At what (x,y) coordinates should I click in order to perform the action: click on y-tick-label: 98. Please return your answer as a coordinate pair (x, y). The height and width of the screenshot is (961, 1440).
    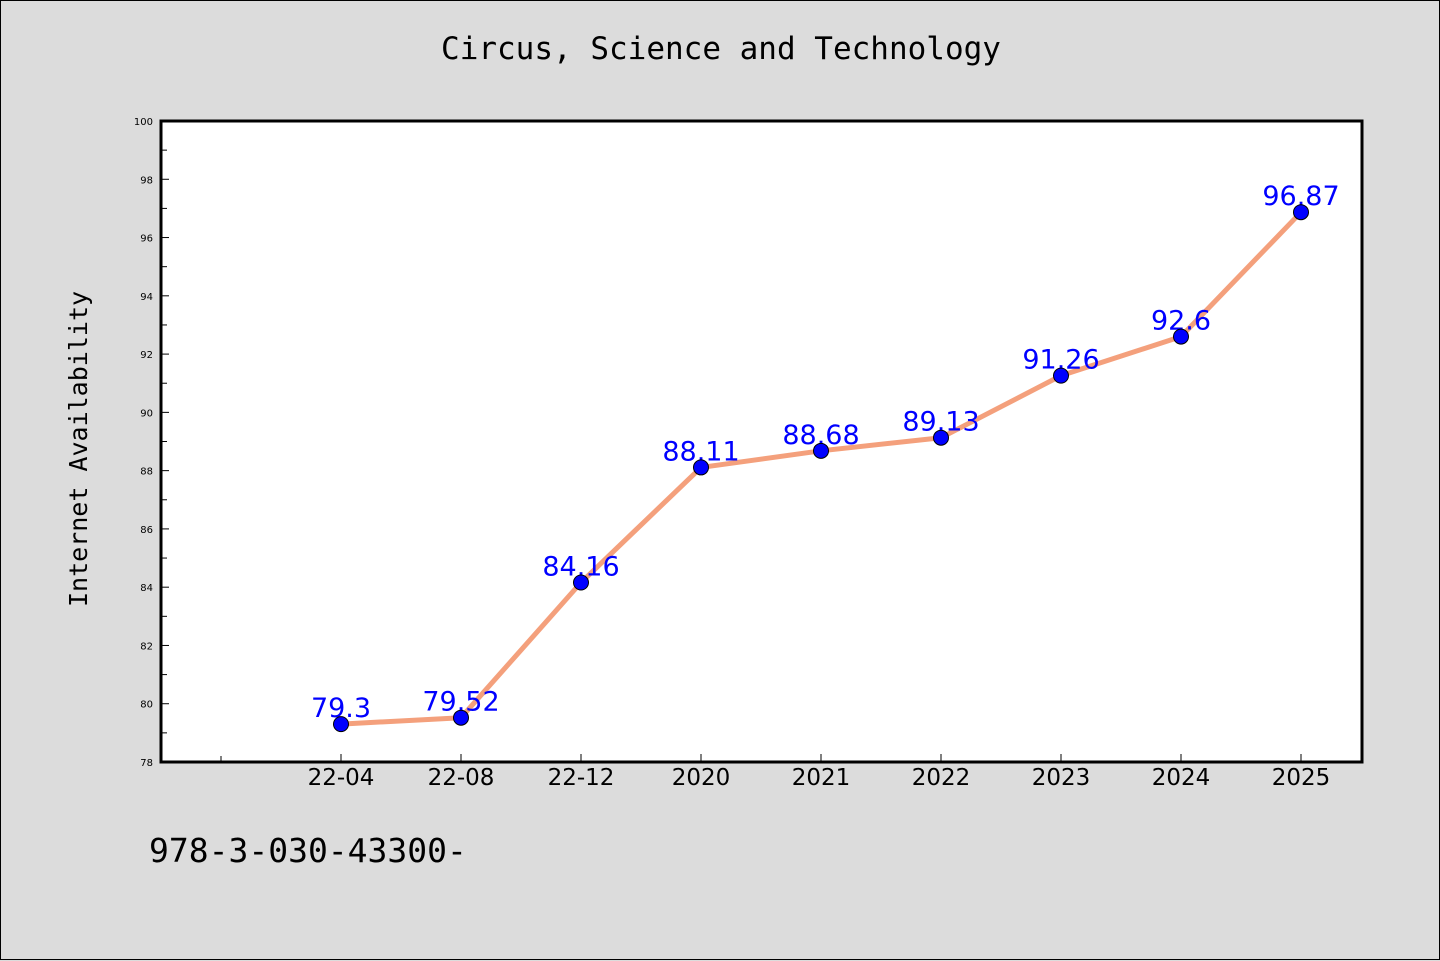
    Looking at the image, I should click on (146, 180).